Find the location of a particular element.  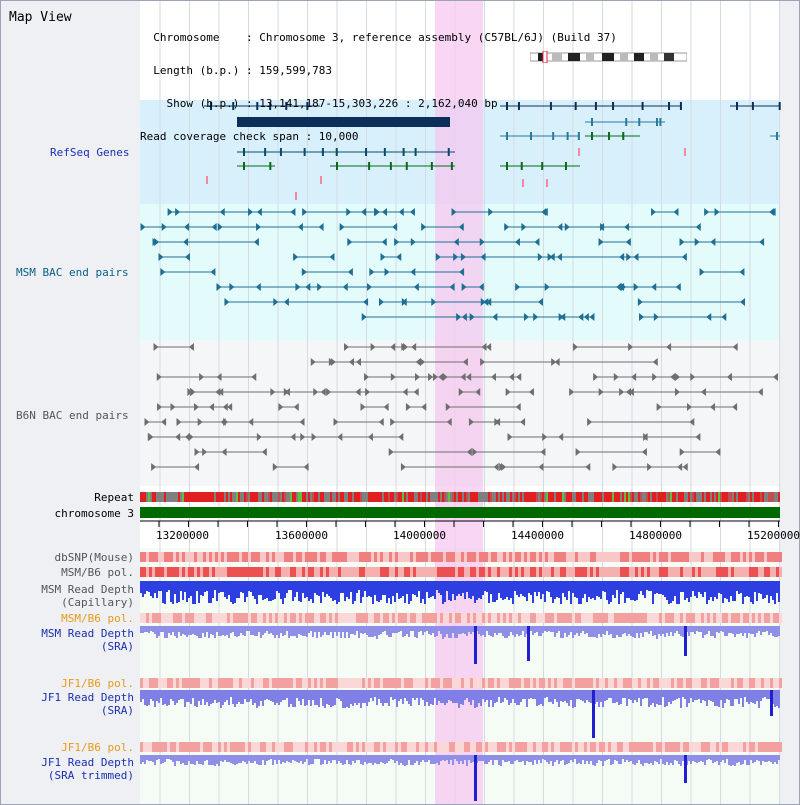

refseq-genes-label: RefSeq Genes is located at coordinates (90, 152).